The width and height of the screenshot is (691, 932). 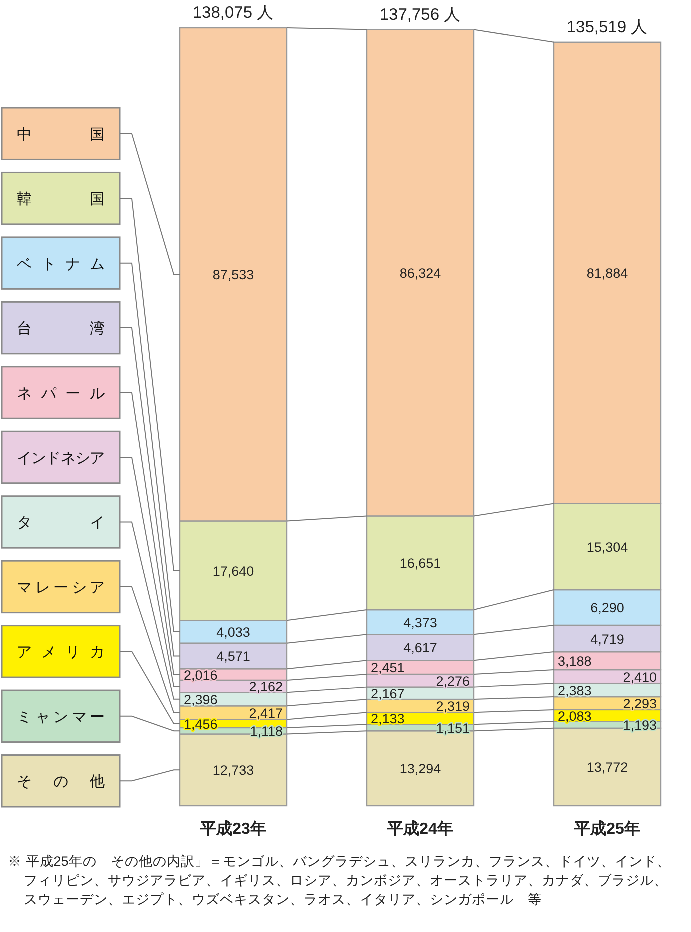 What do you see at coordinates (266, 687) in the screenshot?
I see `data-label: 2,162` at bounding box center [266, 687].